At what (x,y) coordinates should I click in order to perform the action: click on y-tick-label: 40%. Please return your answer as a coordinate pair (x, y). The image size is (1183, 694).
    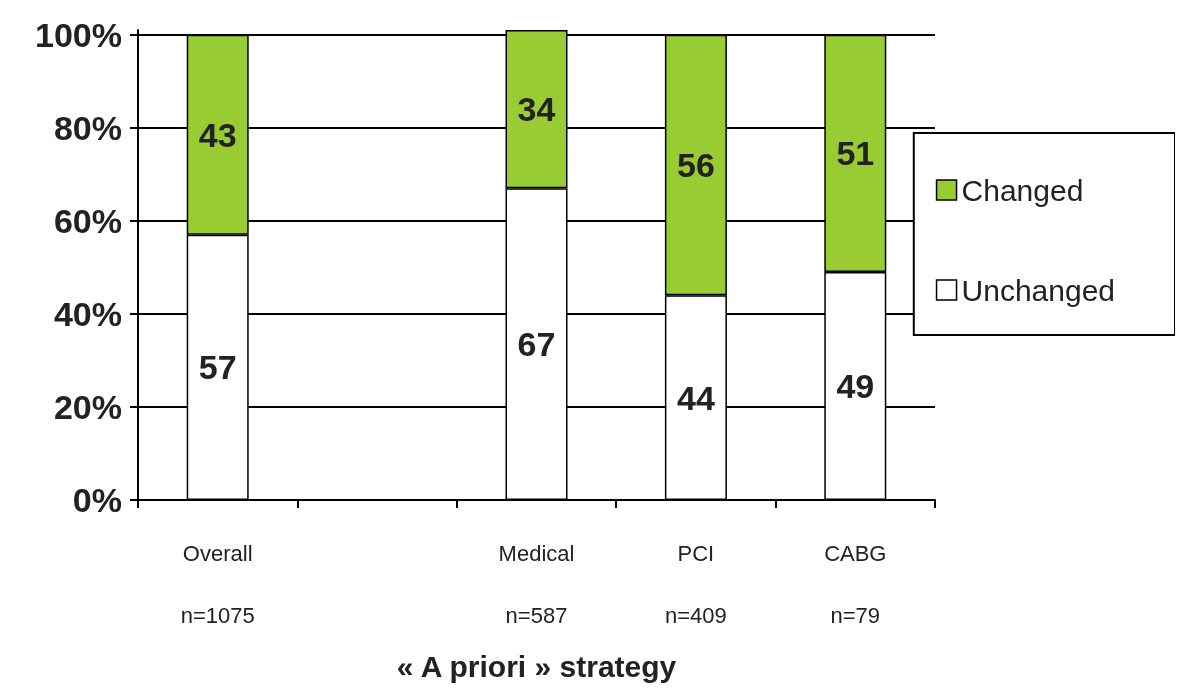
    Looking at the image, I should click on (87, 313).